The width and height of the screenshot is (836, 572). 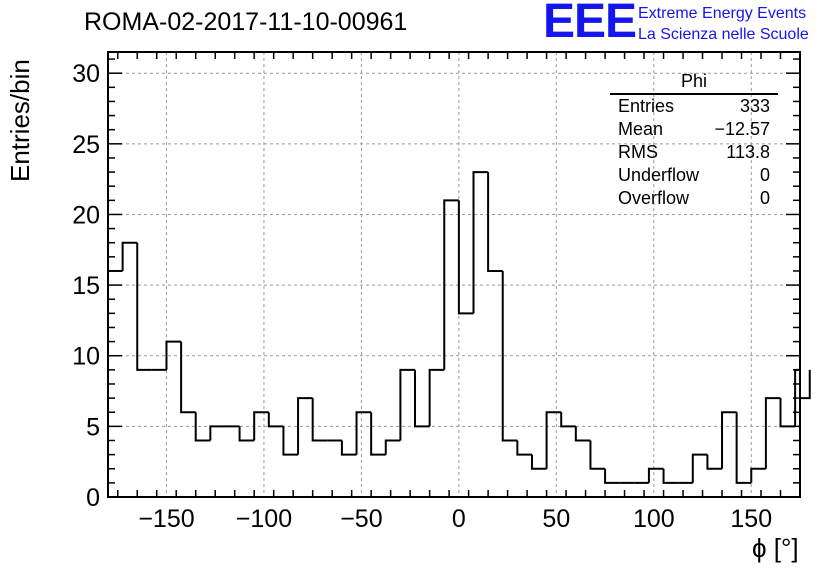 I want to click on plot-title: ROMA-02-2017-11-10-00961, so click(x=246, y=22).